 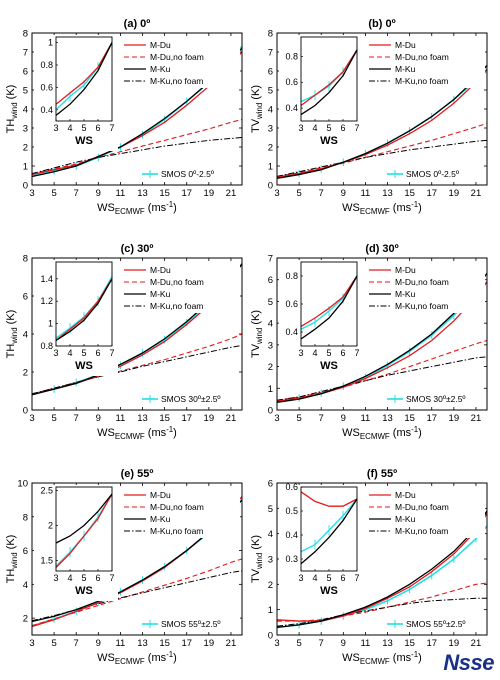 What do you see at coordinates (270, 534) in the screenshot?
I see `y-tick-label: 4` at bounding box center [270, 534].